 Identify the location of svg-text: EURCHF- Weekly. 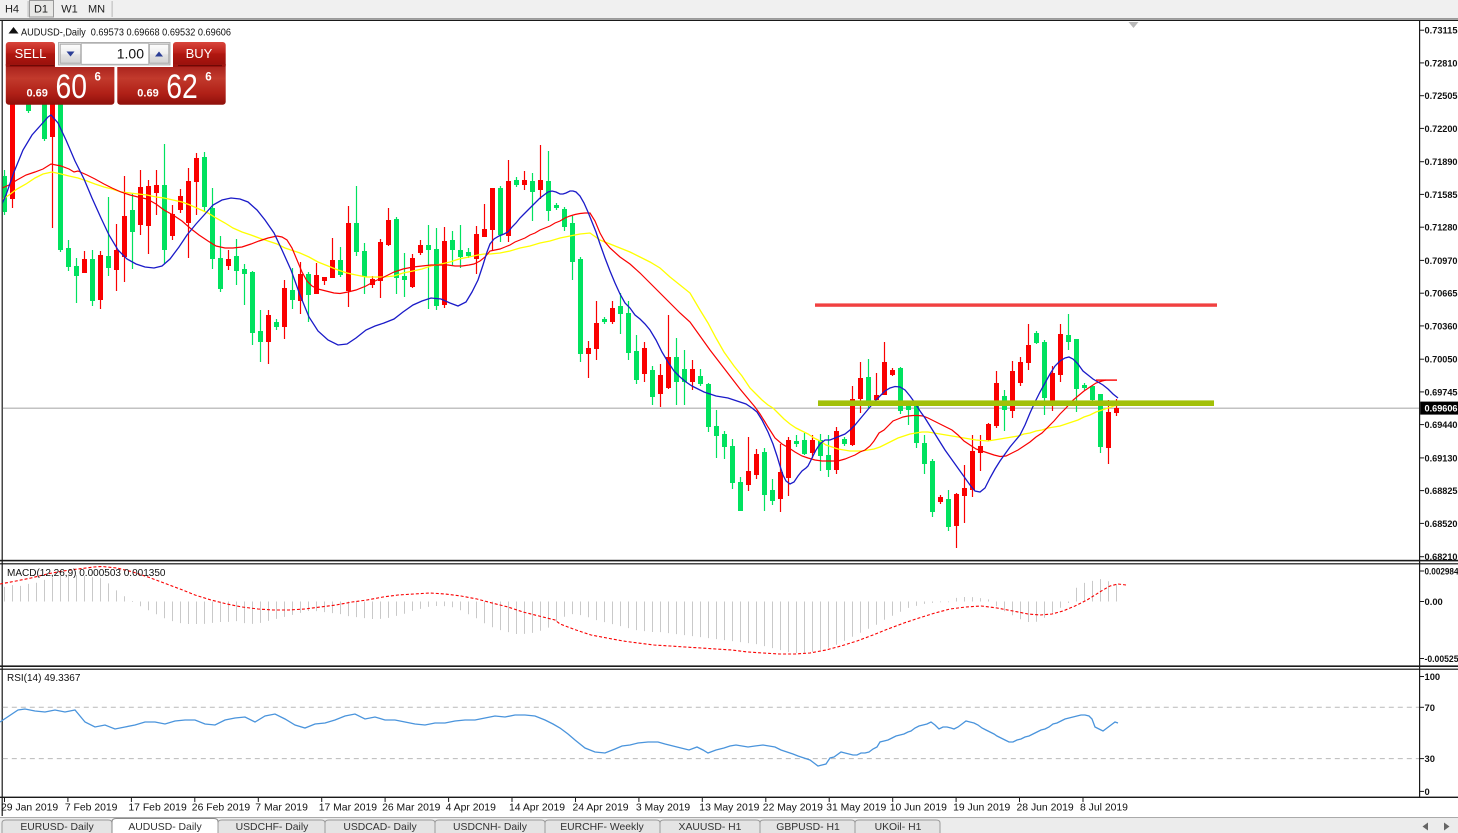
(602, 827).